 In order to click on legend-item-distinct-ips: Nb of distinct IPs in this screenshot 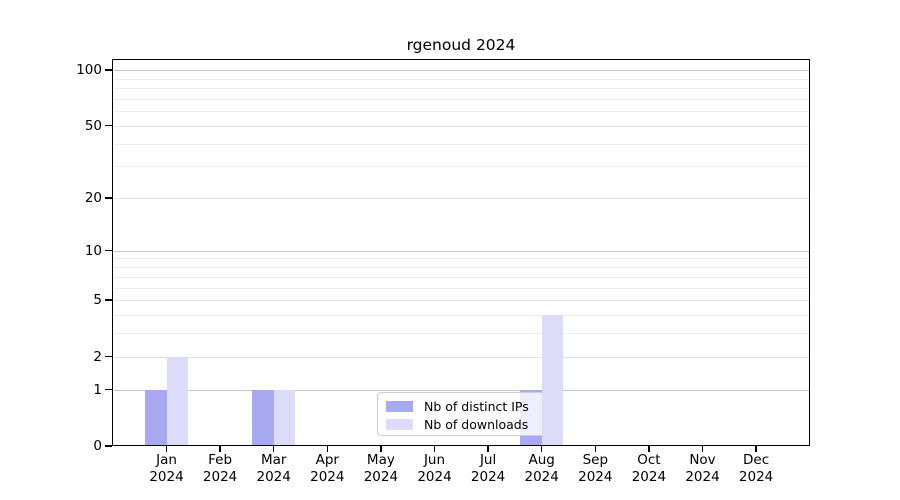, I will do `click(460, 406)`.